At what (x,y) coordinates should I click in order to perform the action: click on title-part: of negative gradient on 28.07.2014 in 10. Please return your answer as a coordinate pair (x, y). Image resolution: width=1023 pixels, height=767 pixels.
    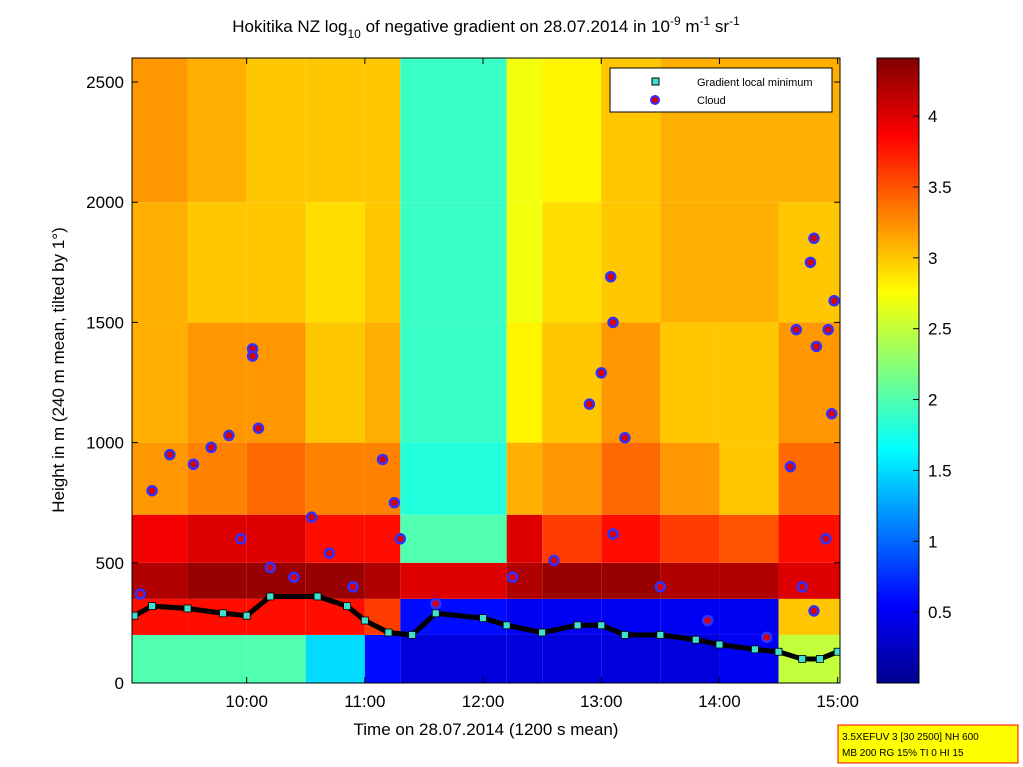
    Looking at the image, I should click on (515, 26).